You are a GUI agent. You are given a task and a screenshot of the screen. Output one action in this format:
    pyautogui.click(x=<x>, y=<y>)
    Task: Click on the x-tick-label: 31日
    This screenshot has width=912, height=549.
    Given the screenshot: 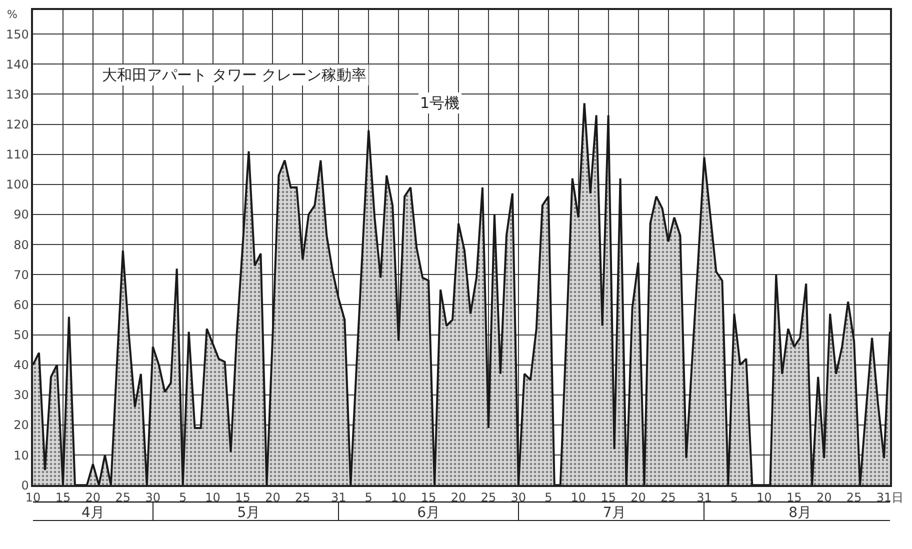 What is the action you would take?
    pyautogui.click(x=890, y=497)
    